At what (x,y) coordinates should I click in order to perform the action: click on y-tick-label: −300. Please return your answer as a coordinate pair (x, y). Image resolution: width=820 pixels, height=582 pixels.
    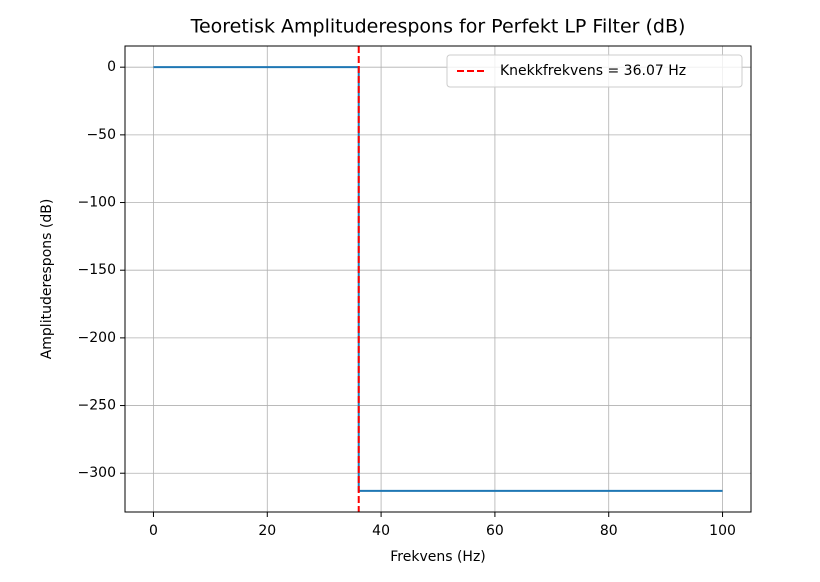
    Looking at the image, I should click on (97, 473).